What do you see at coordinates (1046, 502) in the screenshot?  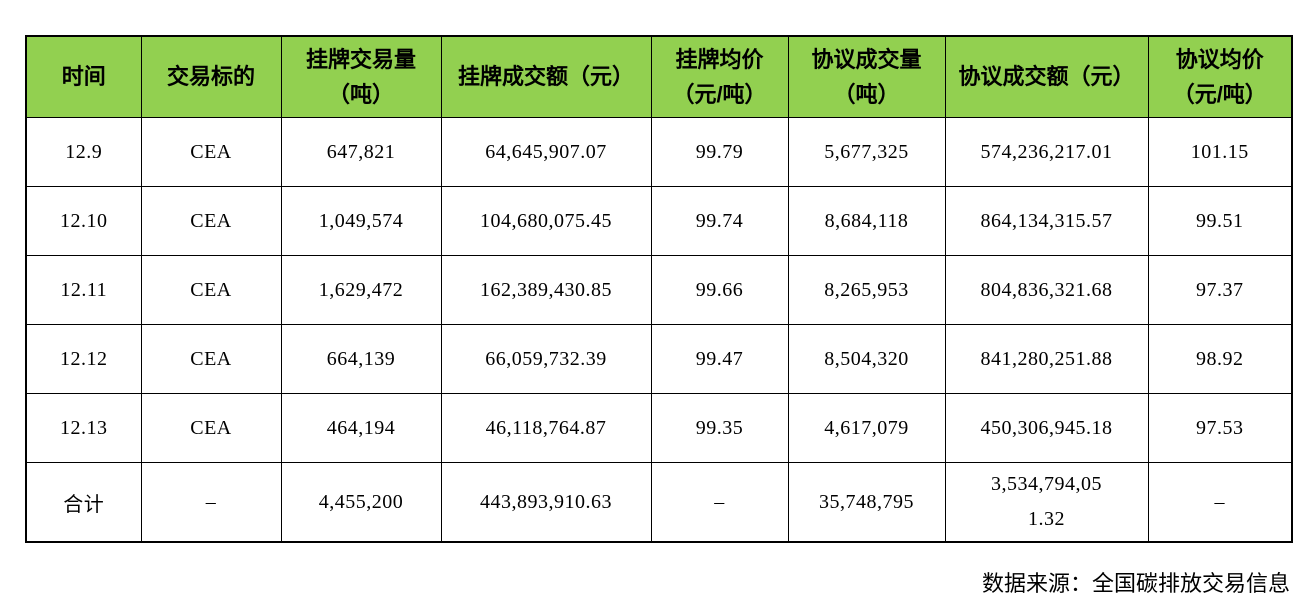 I see `table-cell: 3,534,794,051.32` at bounding box center [1046, 502].